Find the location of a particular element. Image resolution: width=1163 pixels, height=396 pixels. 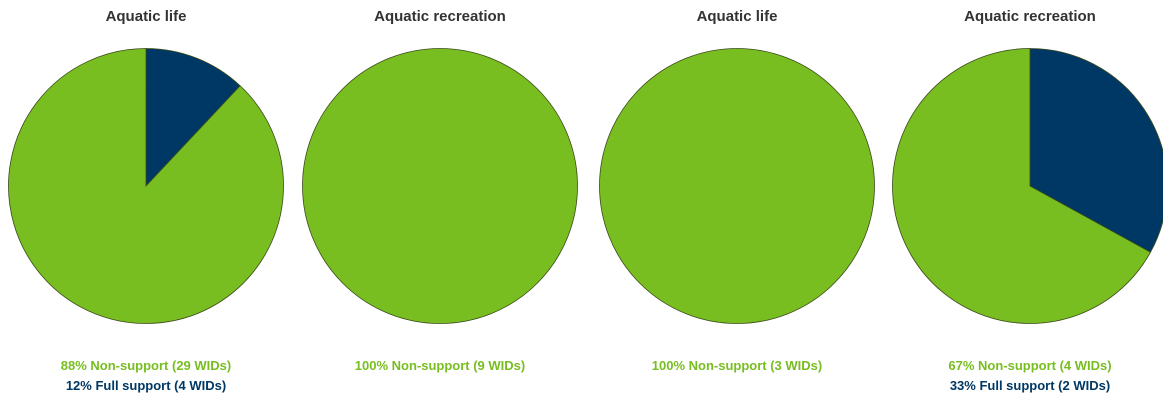

slice-labels: 100% Non-support (3 WIDs) is located at coordinates (737, 366).